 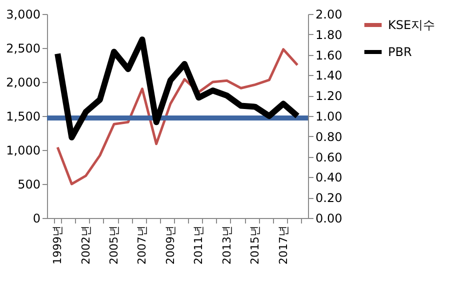 I want to click on y2-tick-label: 0.40, so click(x=329, y=177).